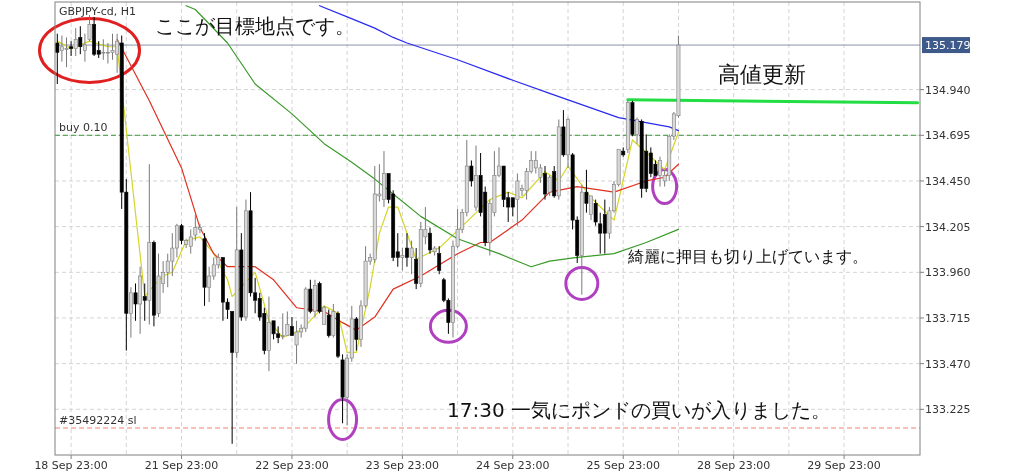 Image resolution: width=1024 pixels, height=473 pixels. I want to click on x-tick-label: 22 Sep 23:00, so click(292, 465).